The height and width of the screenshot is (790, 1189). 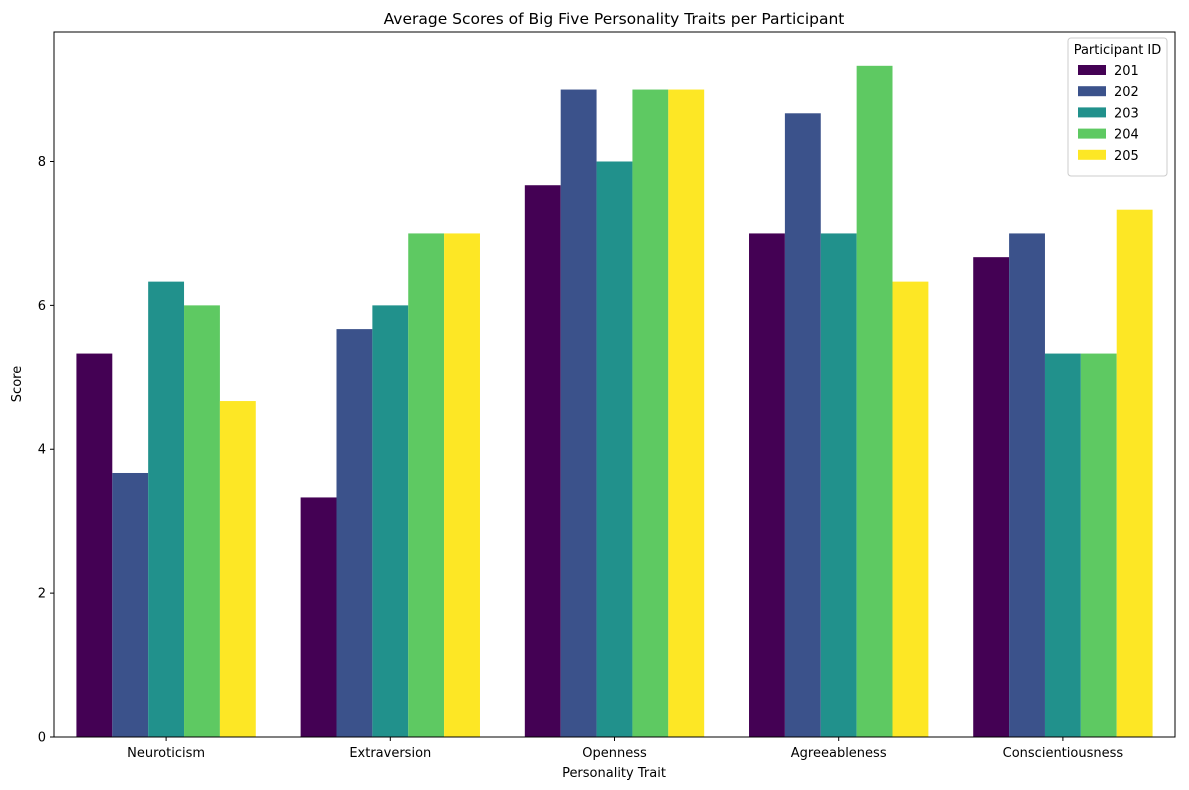 I want to click on x-tick-label: Conscientiousness, so click(x=1063, y=753).